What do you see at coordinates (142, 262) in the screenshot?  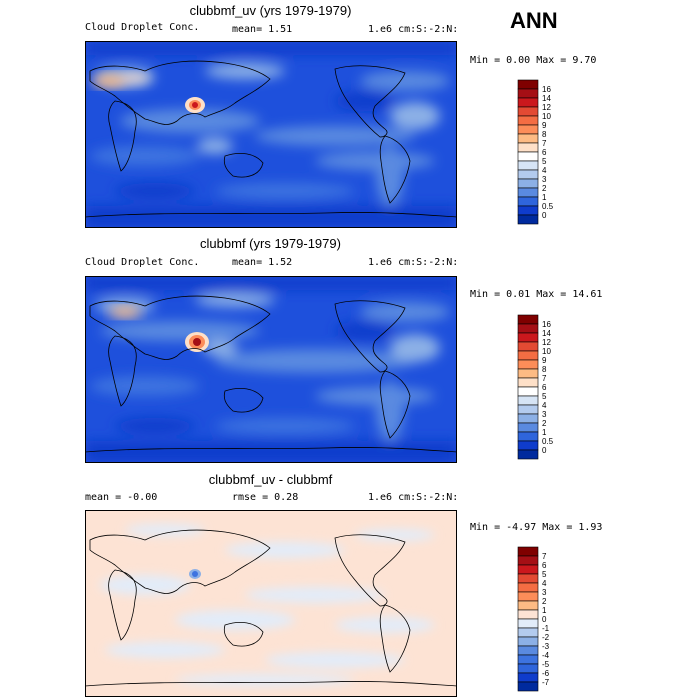 I see `panel2-left-text: Cloud Droplet Conc.` at bounding box center [142, 262].